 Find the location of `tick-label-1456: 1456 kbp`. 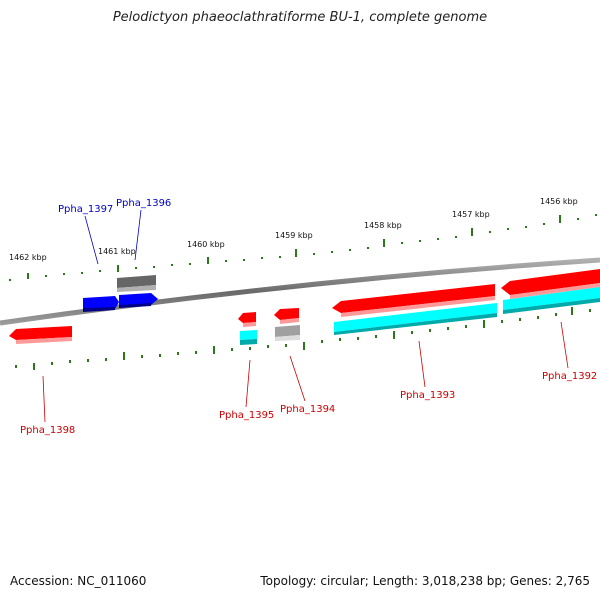

tick-label-1456: 1456 kbp is located at coordinates (559, 201).